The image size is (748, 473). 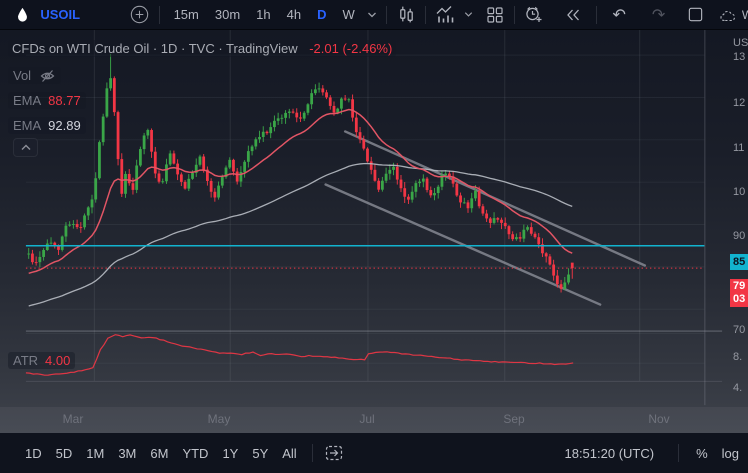 What do you see at coordinates (351, 48) in the screenshot?
I see `price-change: -2.01 (-2.46%)` at bounding box center [351, 48].